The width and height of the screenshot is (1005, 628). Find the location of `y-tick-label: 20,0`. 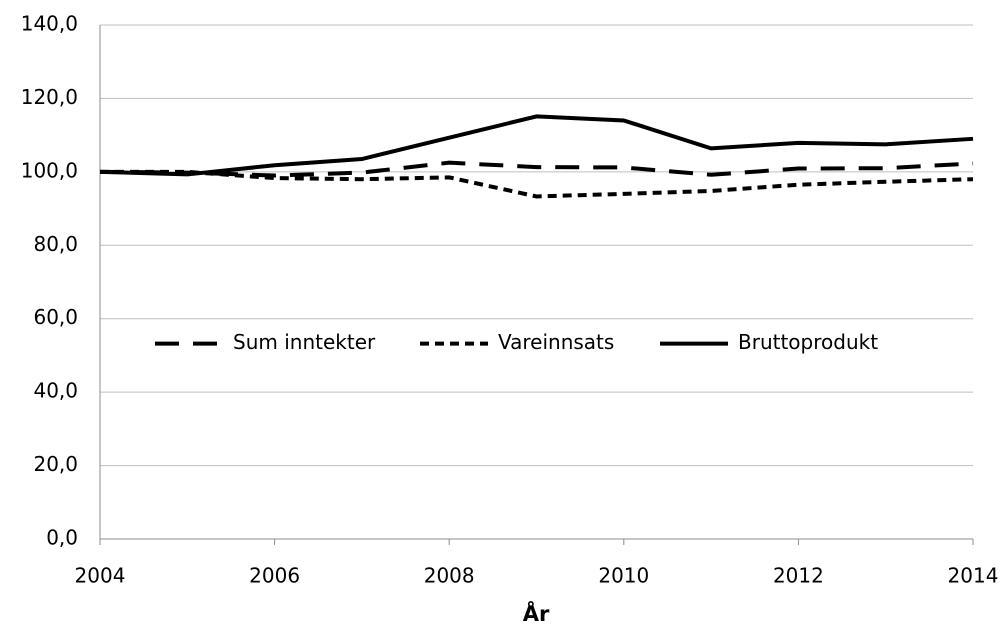

y-tick-label: 20,0 is located at coordinates (55, 464).